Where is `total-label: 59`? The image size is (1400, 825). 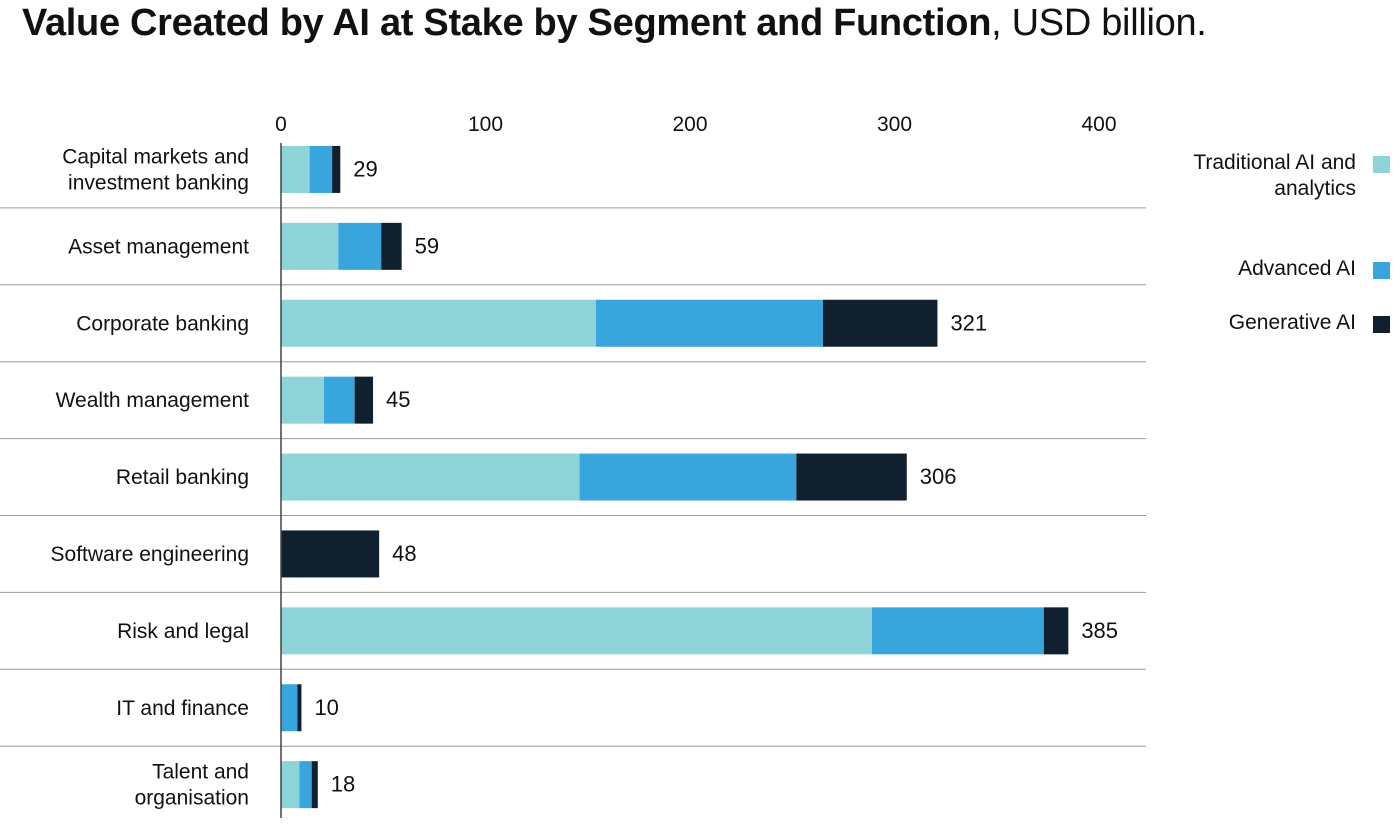
total-label: 59 is located at coordinates (427, 245).